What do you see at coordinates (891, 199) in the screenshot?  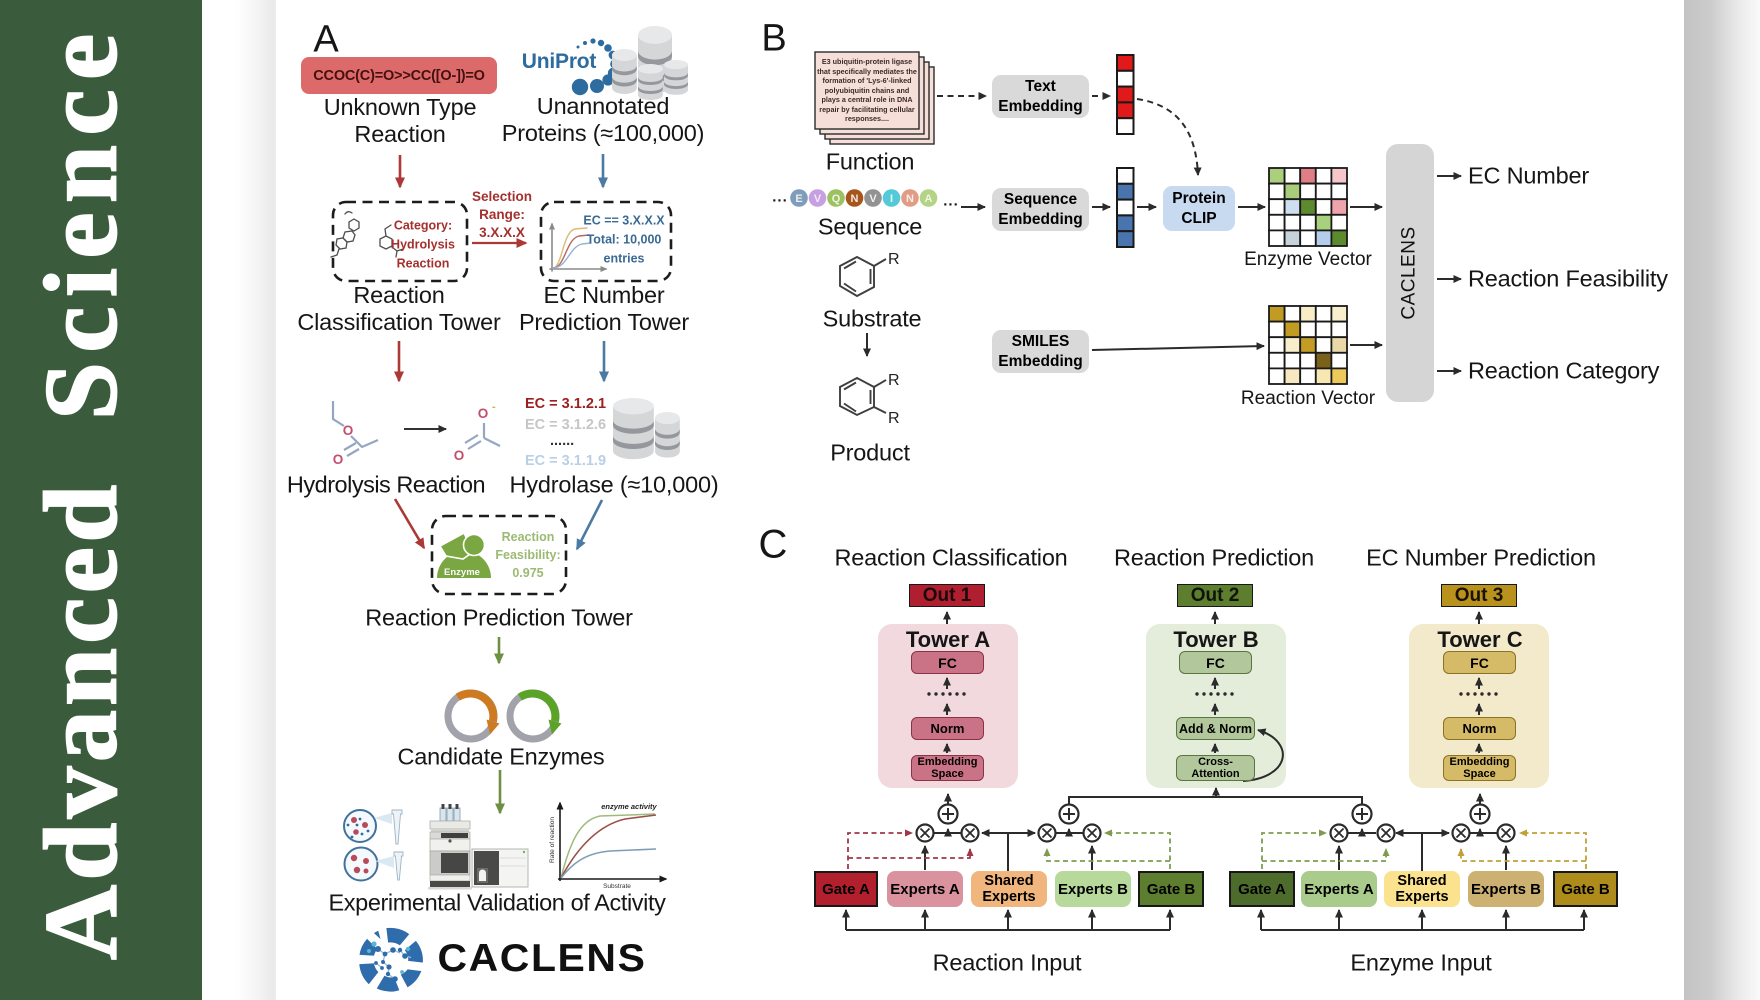 I see `svg-text: I` at bounding box center [891, 199].